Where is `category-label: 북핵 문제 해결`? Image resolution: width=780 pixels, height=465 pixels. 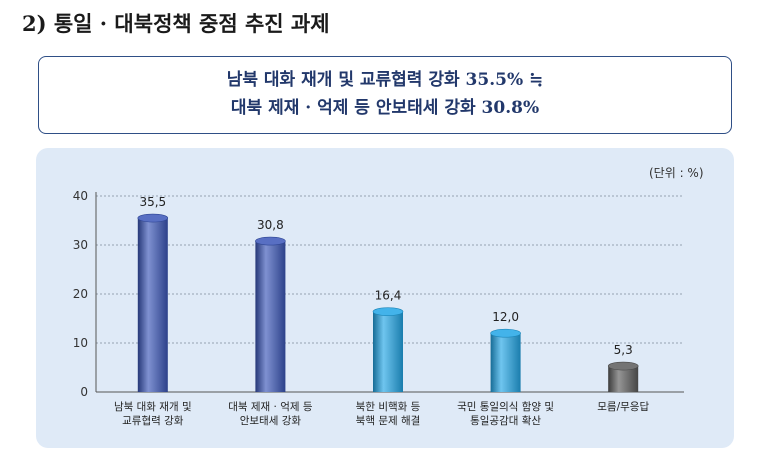
category-label: 북핵 문제 해결 is located at coordinates (388, 420).